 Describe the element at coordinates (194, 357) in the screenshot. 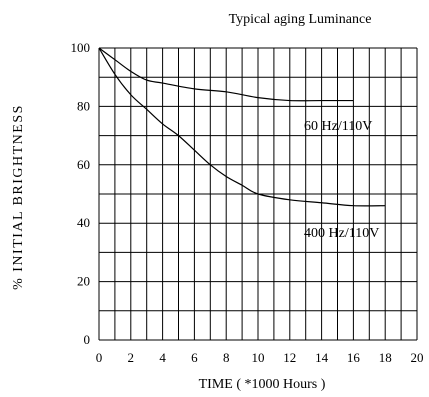

I see `x-tick-label: 6` at that location.